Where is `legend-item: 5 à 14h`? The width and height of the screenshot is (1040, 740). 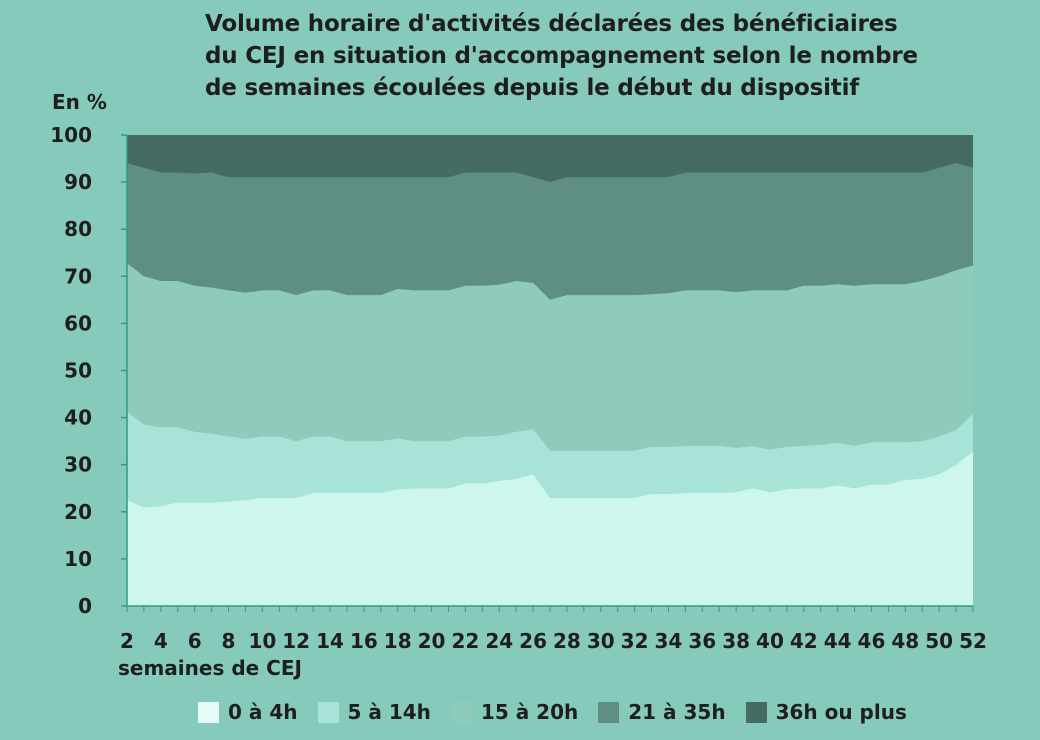 legend-item: 5 à 14h is located at coordinates (374, 712).